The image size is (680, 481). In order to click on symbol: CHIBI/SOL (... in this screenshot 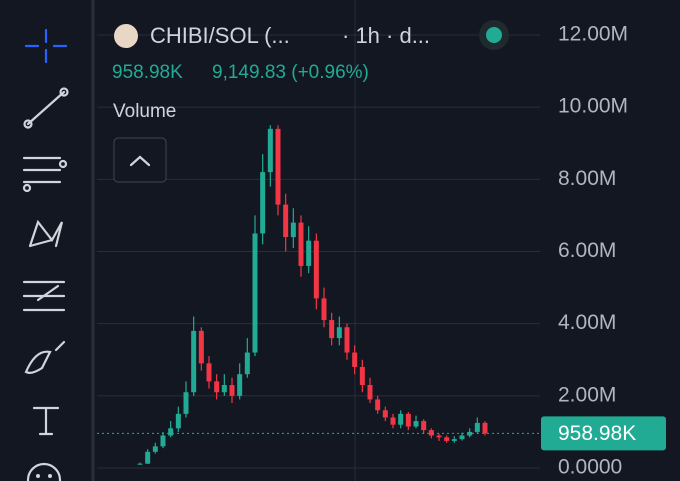, I will do `click(220, 35)`.